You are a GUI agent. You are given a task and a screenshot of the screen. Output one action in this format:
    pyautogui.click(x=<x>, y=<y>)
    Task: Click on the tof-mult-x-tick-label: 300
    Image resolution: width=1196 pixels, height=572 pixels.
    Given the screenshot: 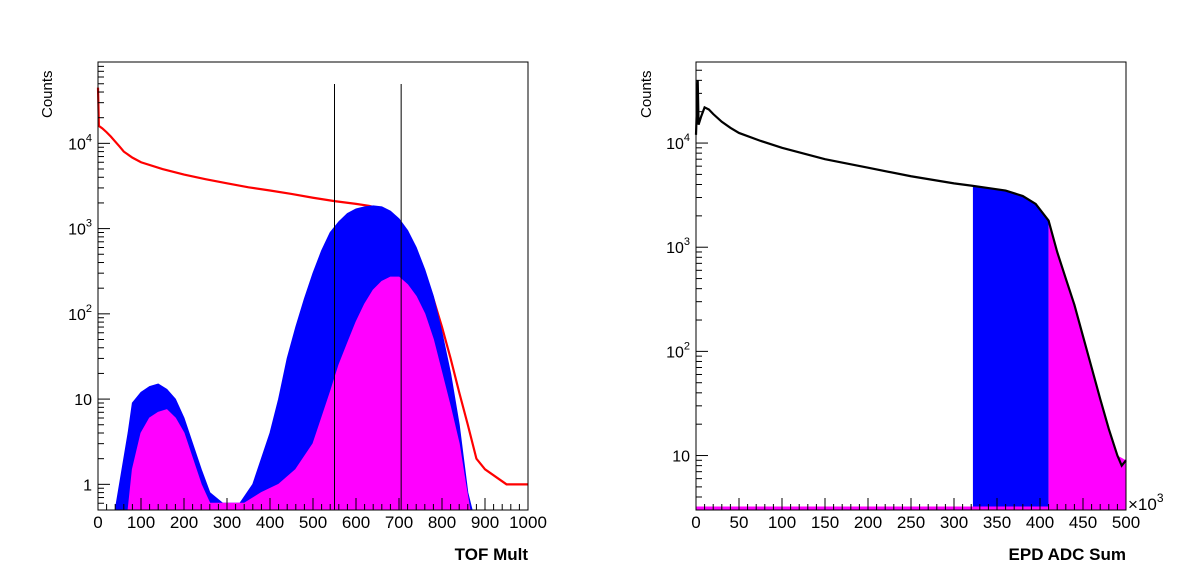 What is the action you would take?
    pyautogui.click(x=227, y=522)
    